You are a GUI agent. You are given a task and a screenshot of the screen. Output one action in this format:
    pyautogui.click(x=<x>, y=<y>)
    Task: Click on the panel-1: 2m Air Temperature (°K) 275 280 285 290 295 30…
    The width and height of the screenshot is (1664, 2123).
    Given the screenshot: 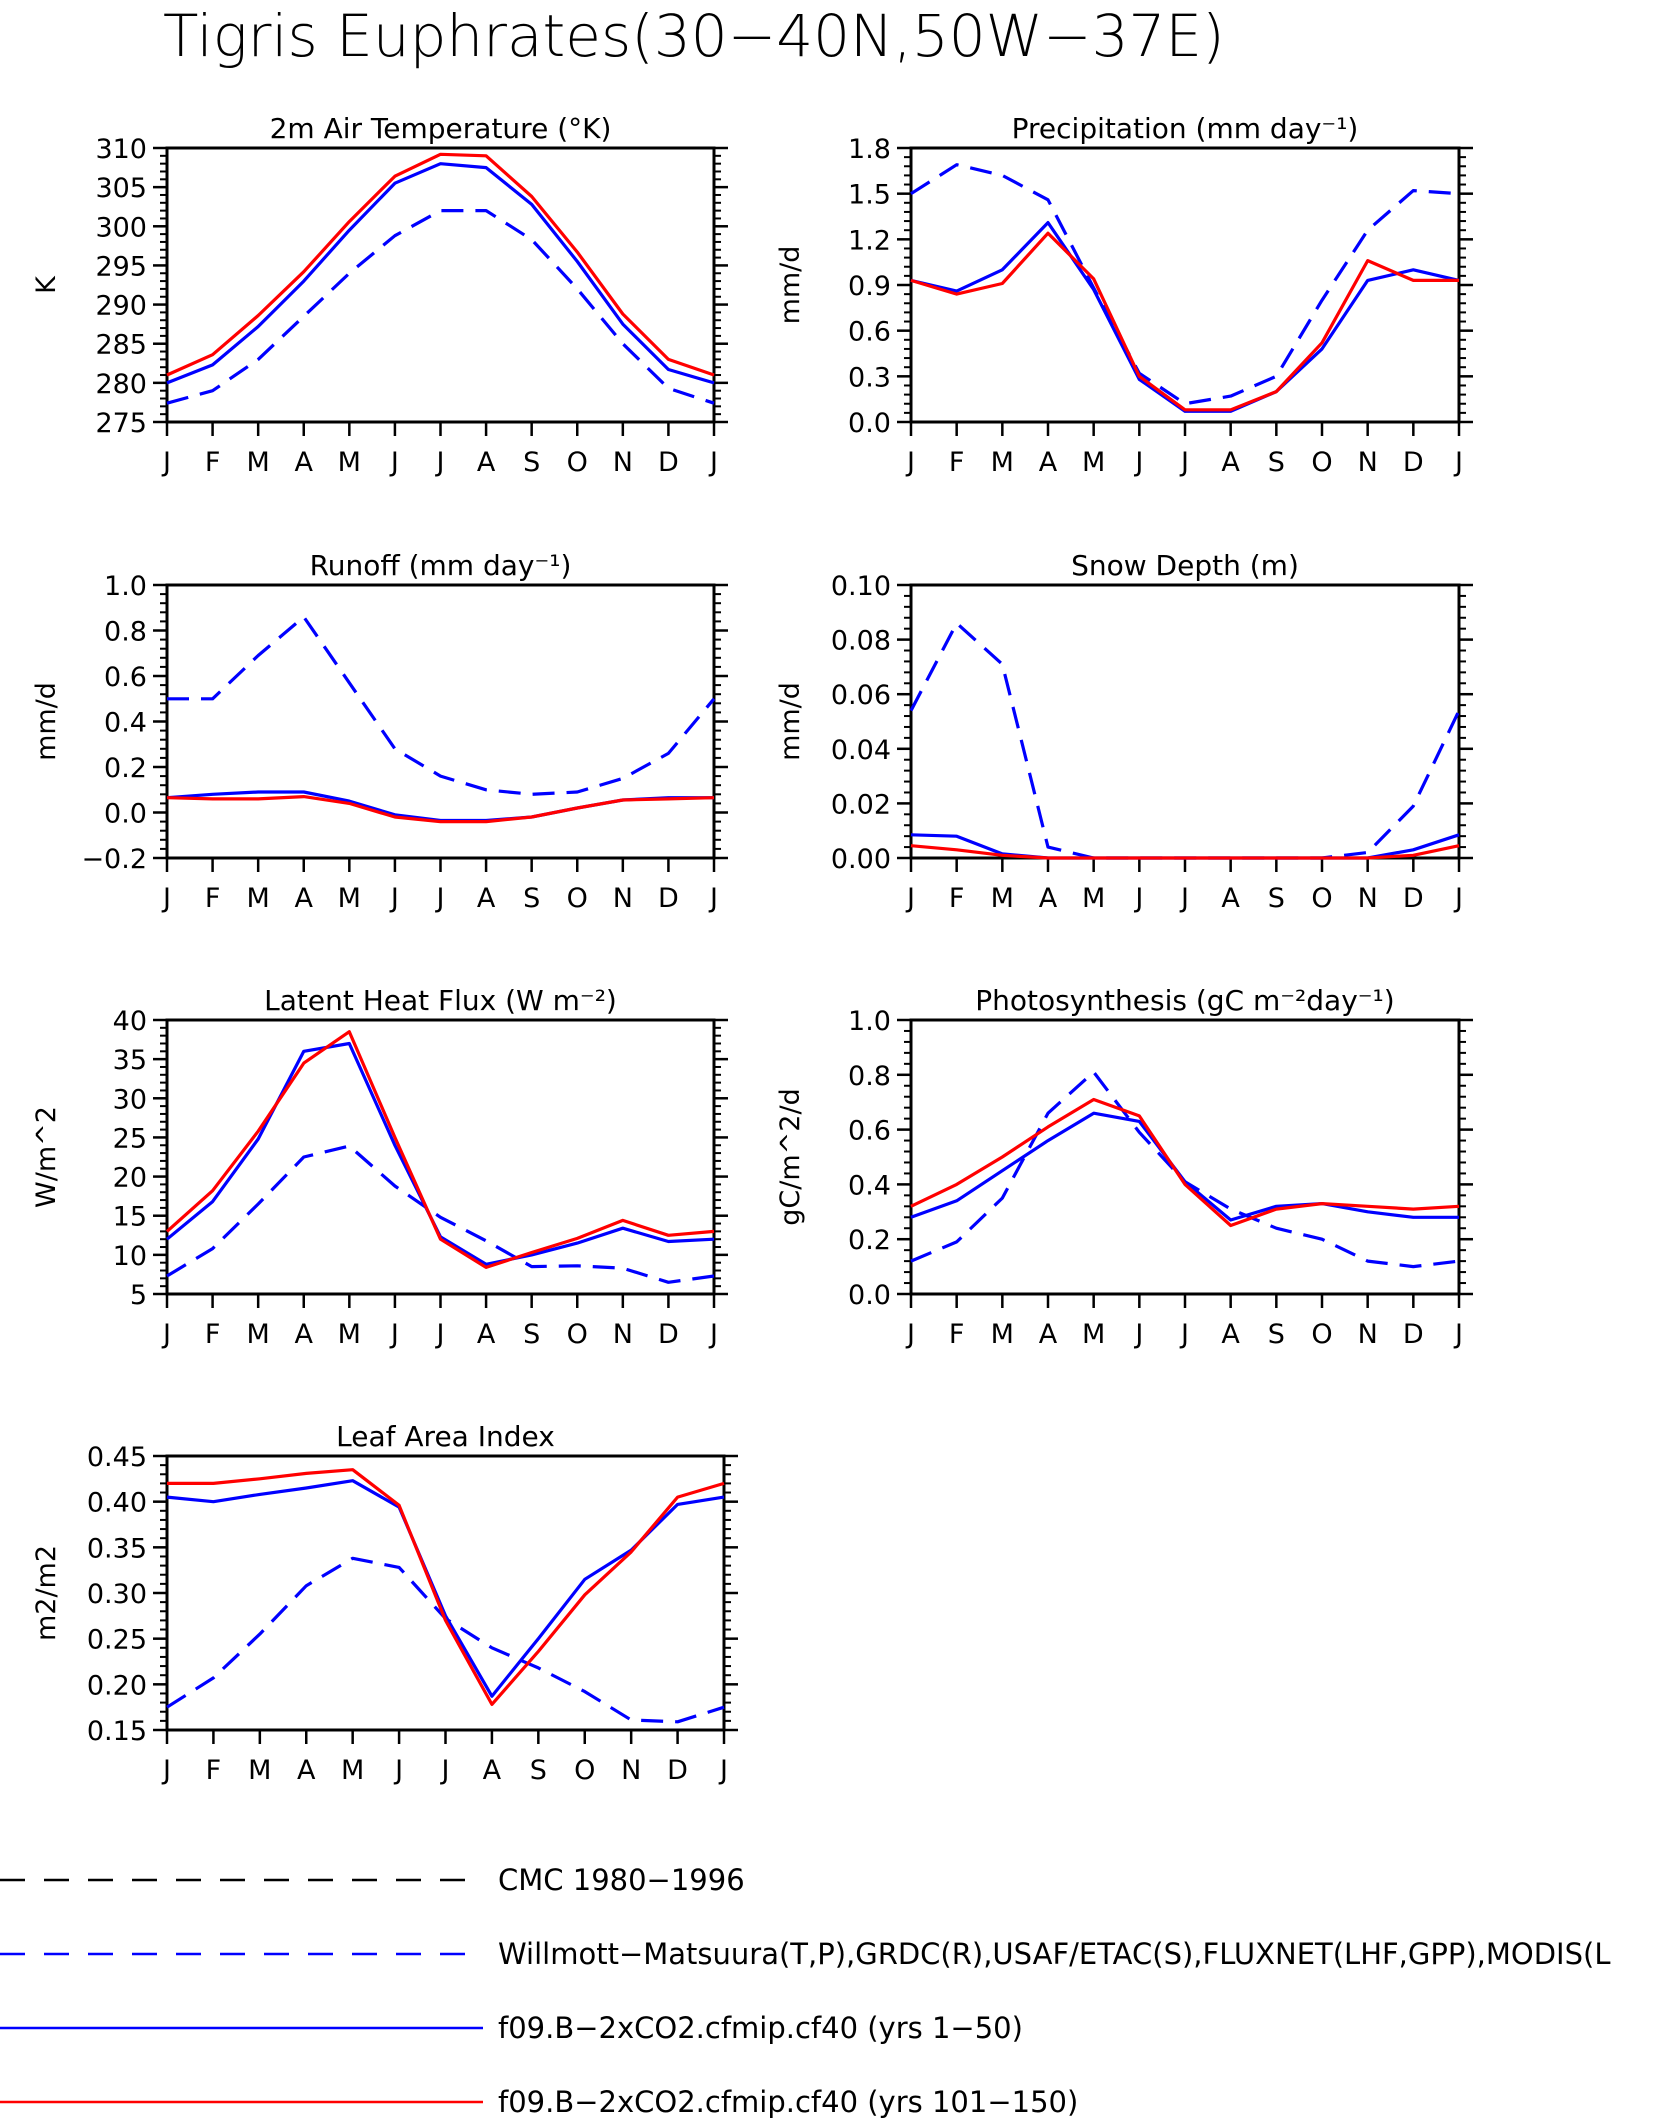 What is the action you would take?
    pyautogui.click(x=379, y=295)
    